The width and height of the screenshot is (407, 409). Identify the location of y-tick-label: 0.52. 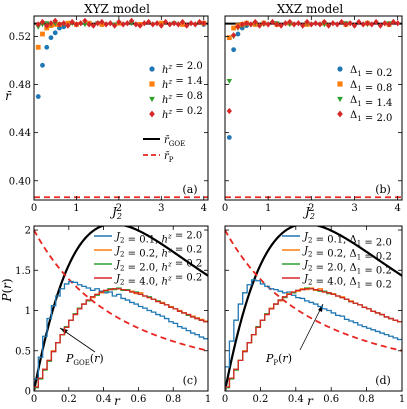
(20, 37).